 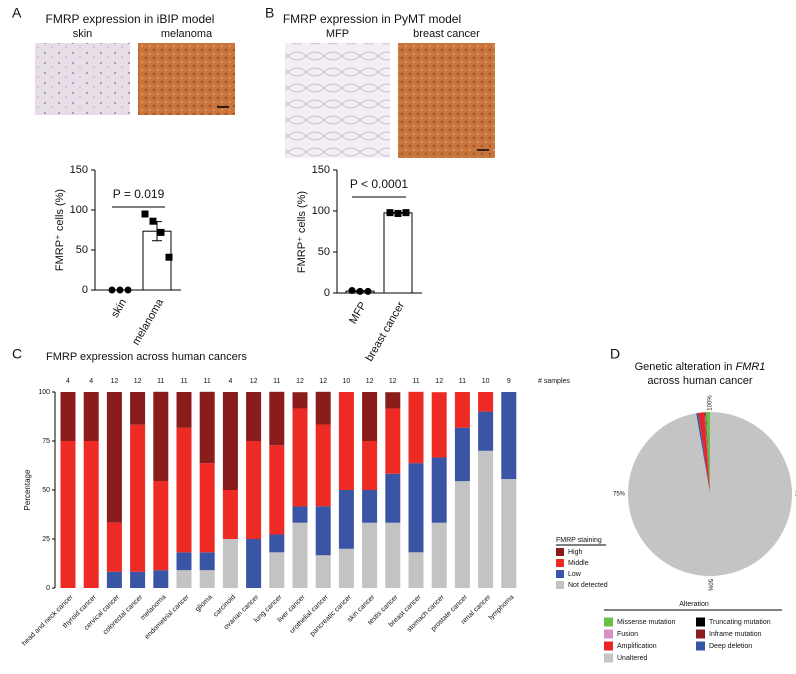 I want to click on pie-tick-label: 75%, so click(x=619, y=495).